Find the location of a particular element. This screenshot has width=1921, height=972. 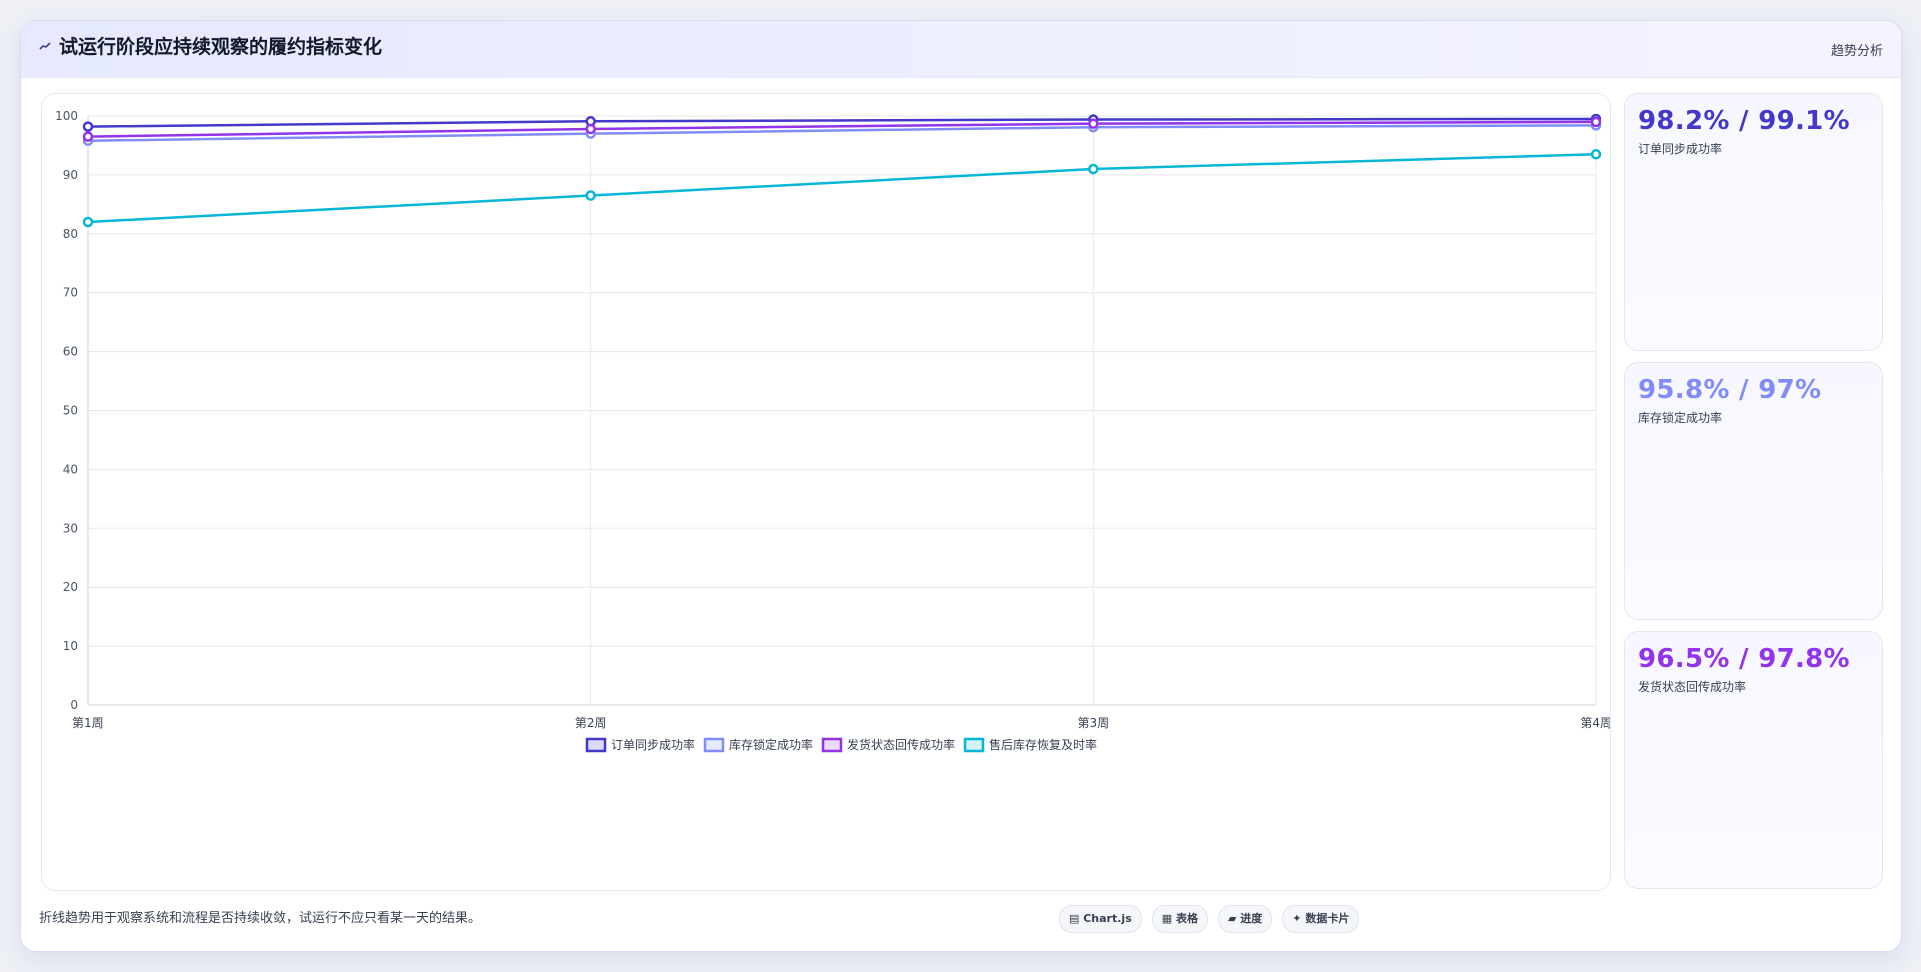

metric-value: 96.5% / 97.8% is located at coordinates (1744, 659).